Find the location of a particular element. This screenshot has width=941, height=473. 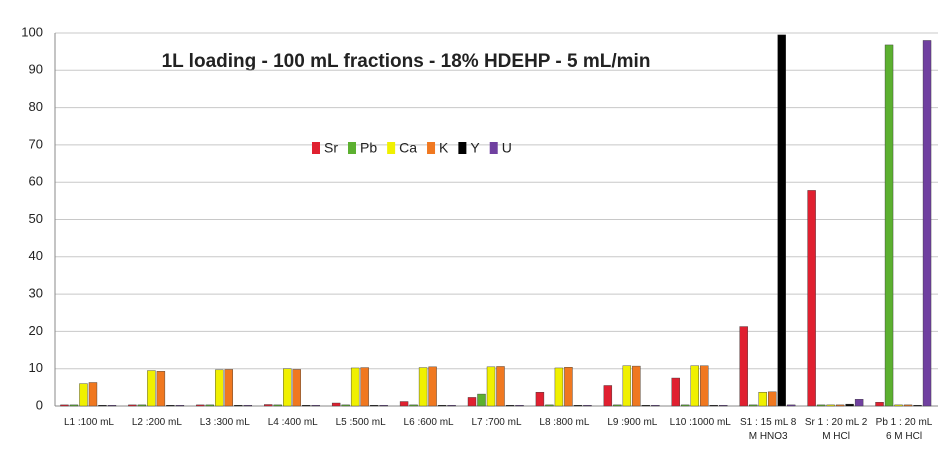

x-tick-label: L8 :800 mL is located at coordinates (564, 422).